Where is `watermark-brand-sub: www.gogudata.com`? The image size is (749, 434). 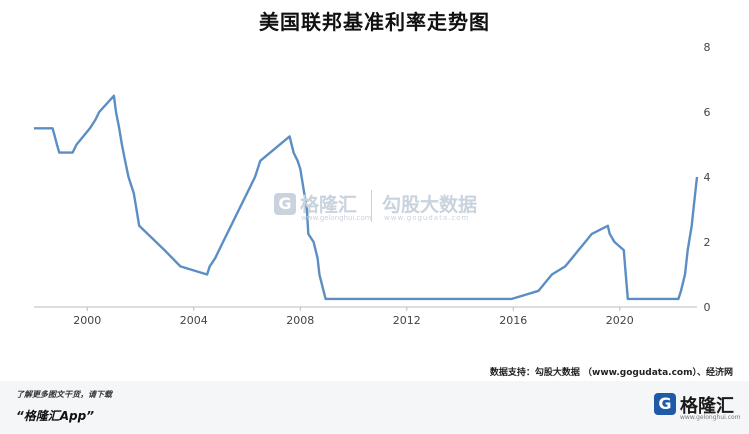 watermark-brand-sub: www.gogudata.com is located at coordinates (427, 218).